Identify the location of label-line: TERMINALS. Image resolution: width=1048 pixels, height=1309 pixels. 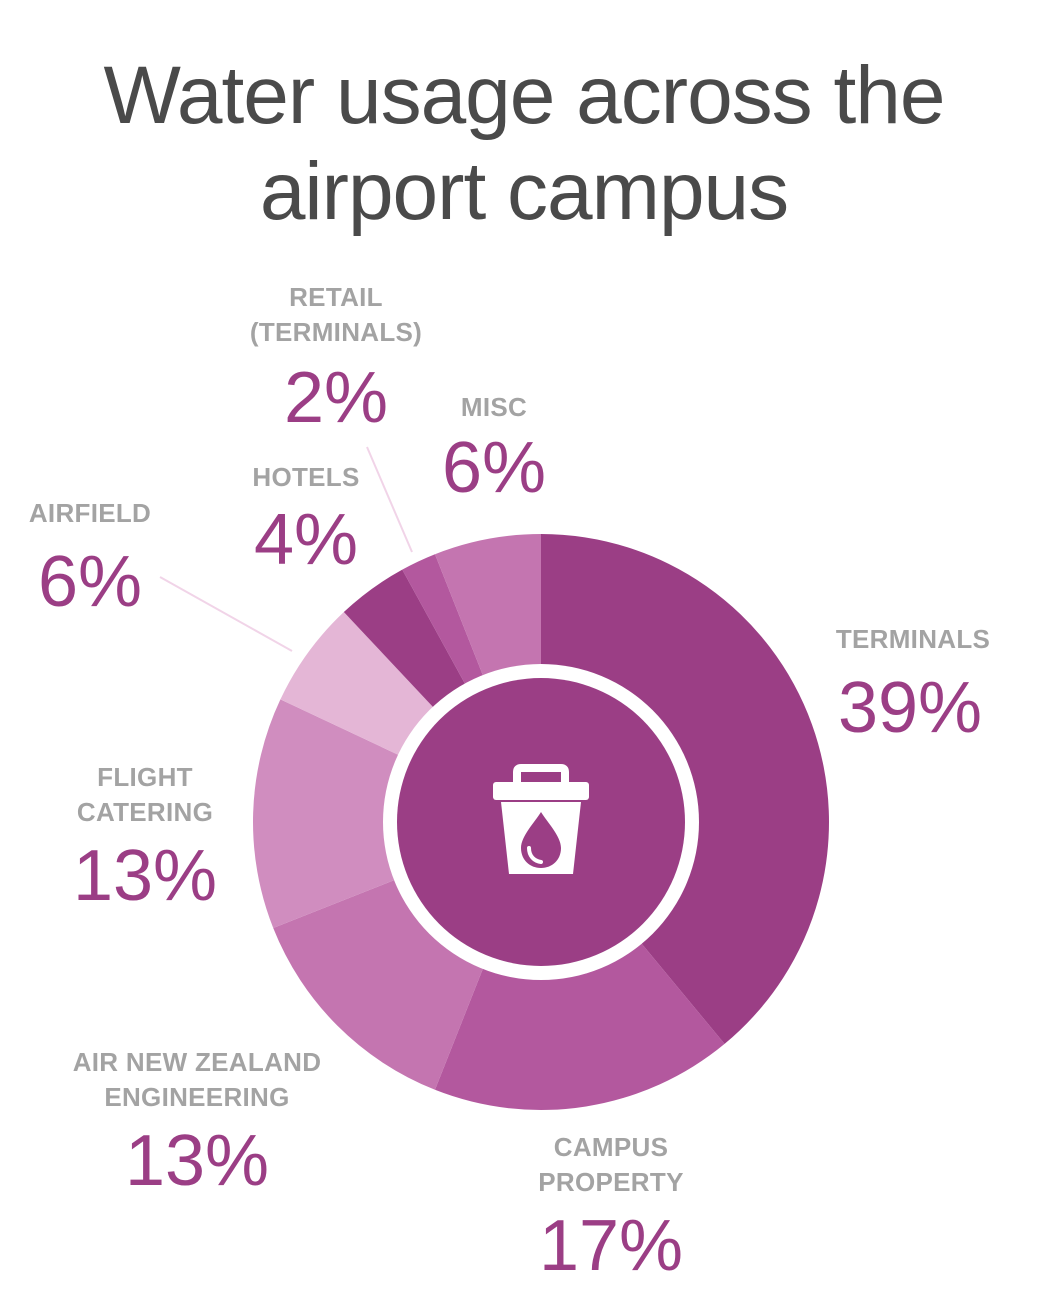
(913, 639).